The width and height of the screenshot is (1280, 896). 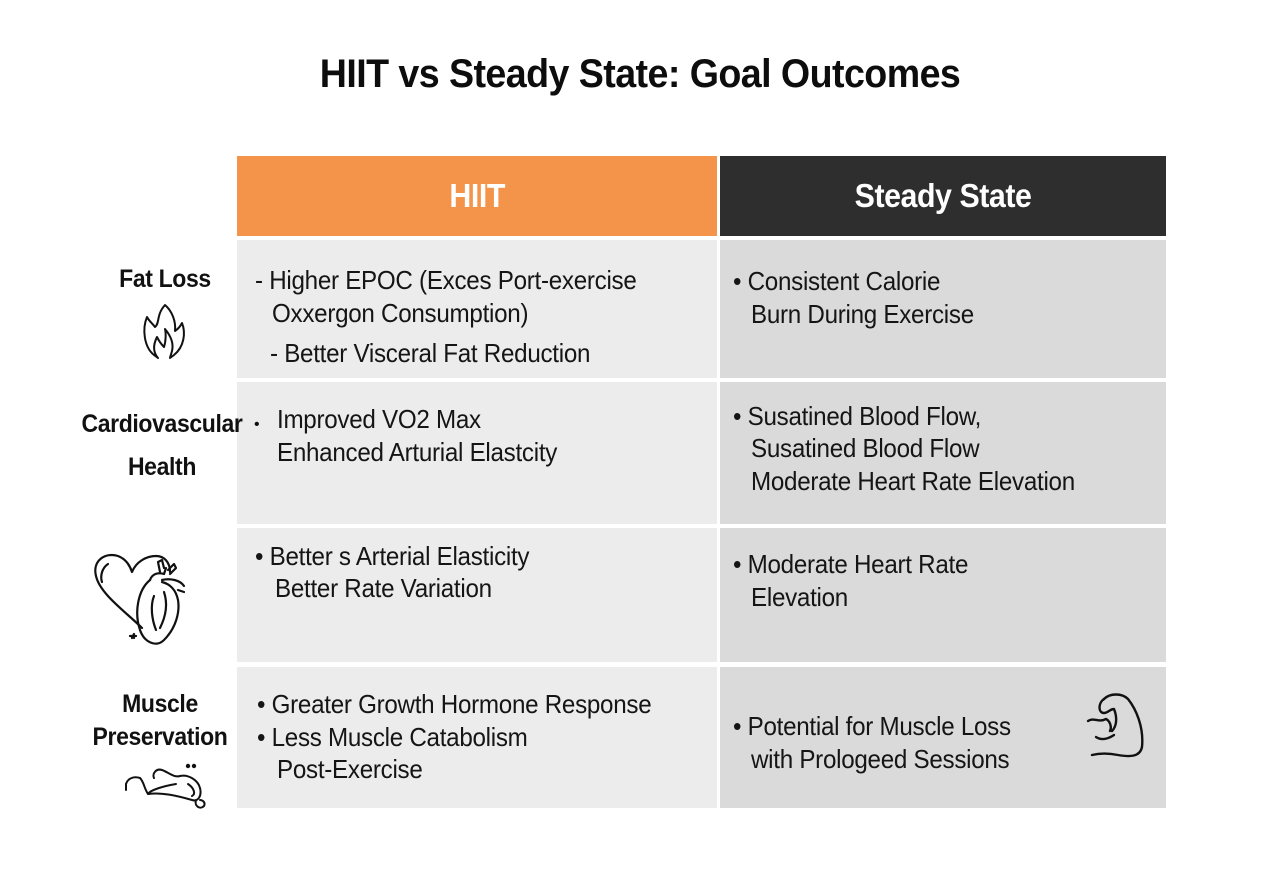 I want to click on flame-icon, so click(x=165, y=332).